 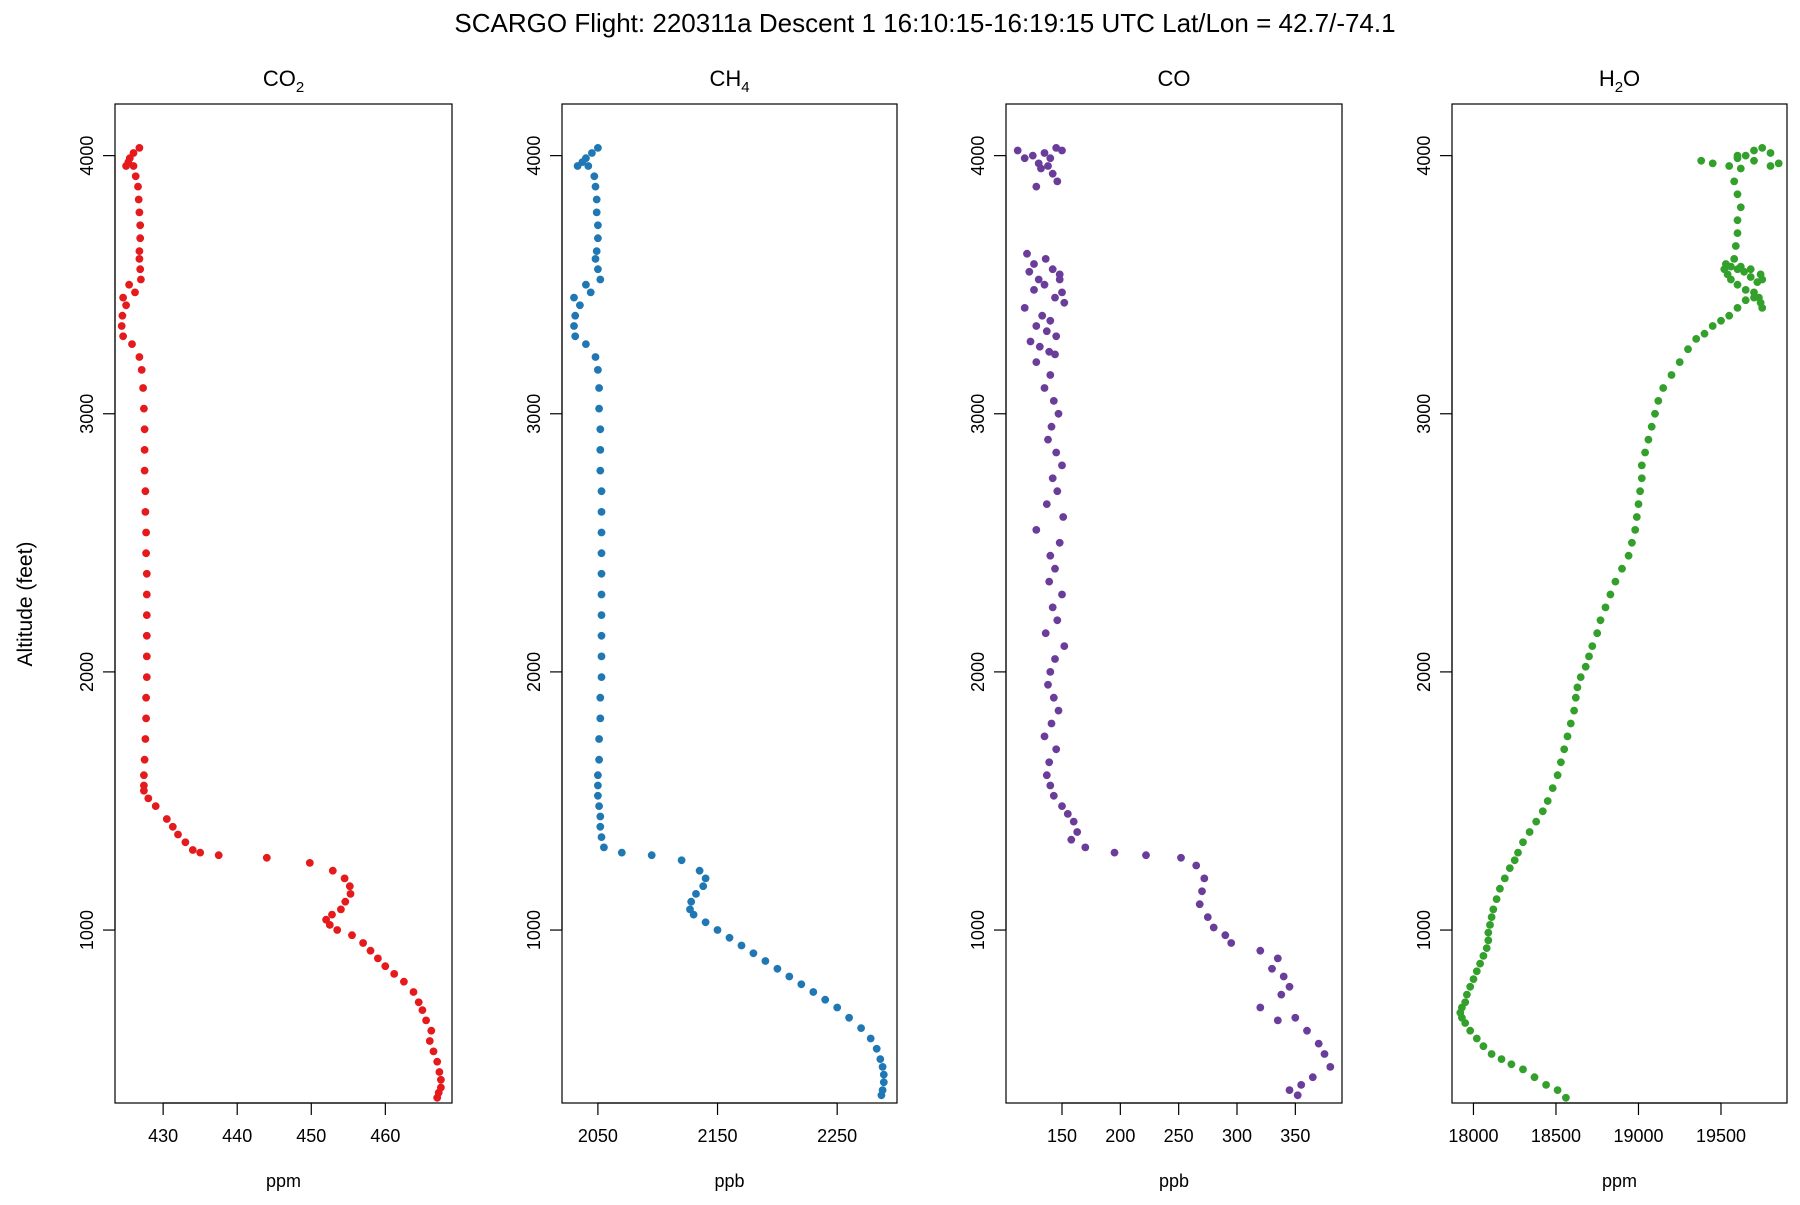 I want to click on x-tick-label: 2050, so click(x=598, y=1136).